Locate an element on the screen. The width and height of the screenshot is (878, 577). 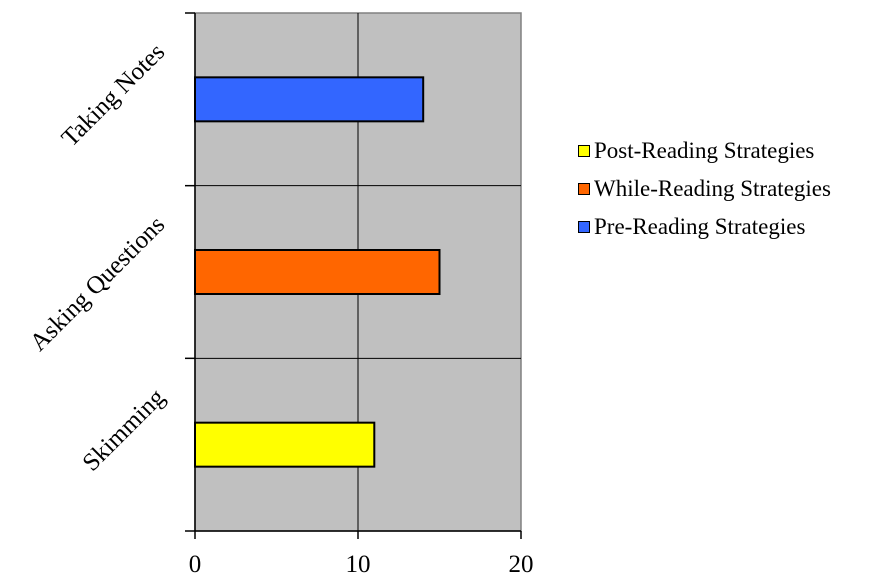
legend-item: Pre-Reading Strategies is located at coordinates (704, 227).